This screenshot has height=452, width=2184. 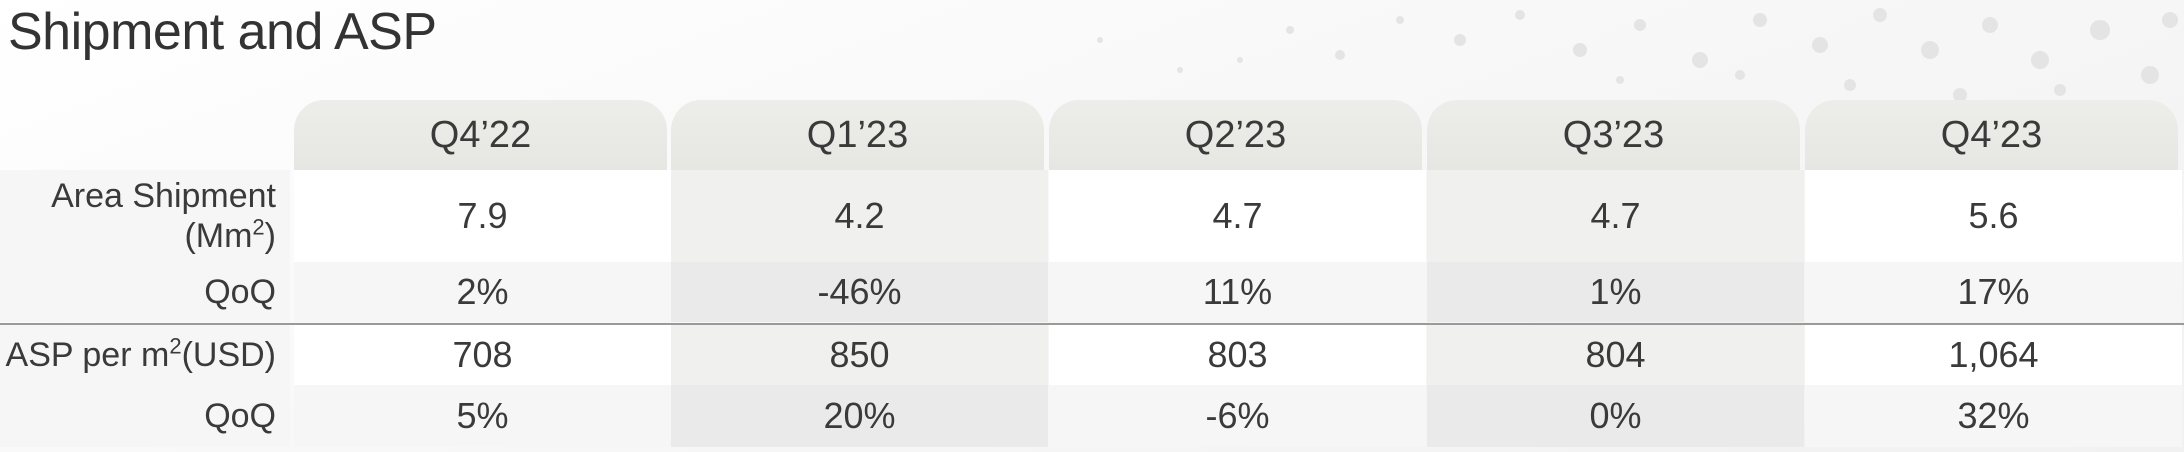 I want to click on table-cell: 2%, so click(x=482, y=292).